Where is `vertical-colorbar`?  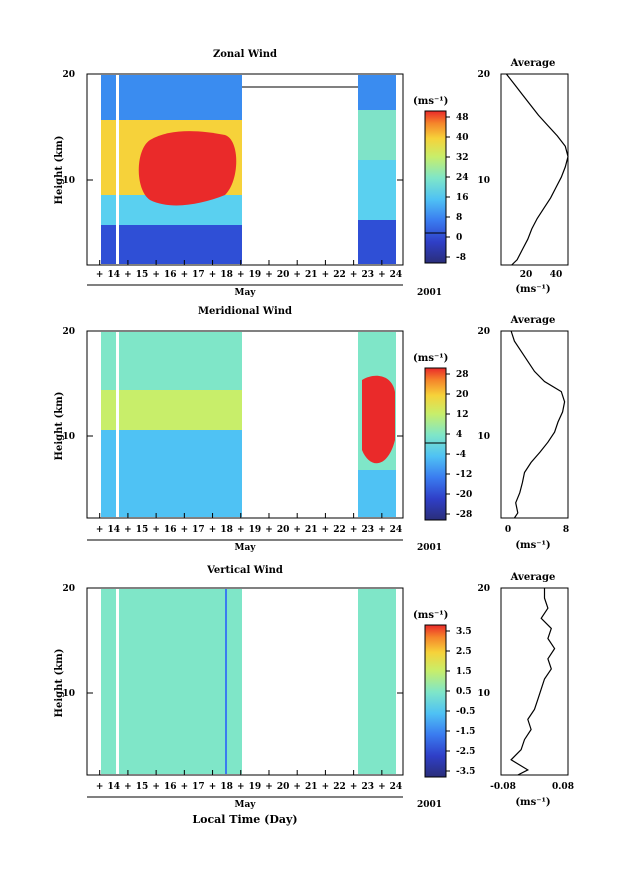 vertical-colorbar is located at coordinates (435, 701).